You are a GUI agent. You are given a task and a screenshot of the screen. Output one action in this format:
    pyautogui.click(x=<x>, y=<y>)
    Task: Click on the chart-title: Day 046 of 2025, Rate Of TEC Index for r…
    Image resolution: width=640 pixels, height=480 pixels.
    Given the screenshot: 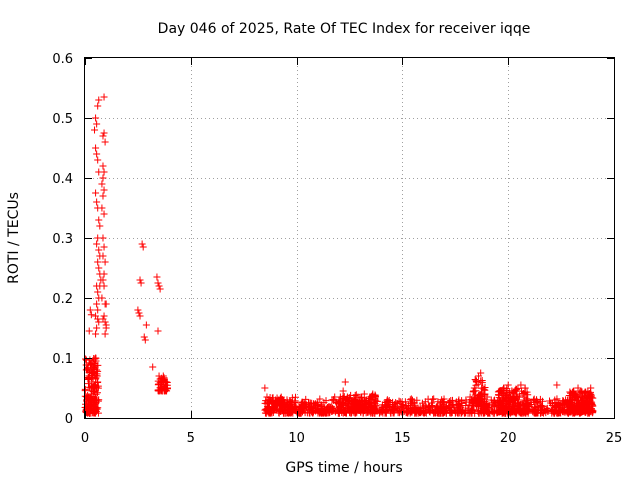 What is the action you would take?
    pyautogui.click(x=344, y=29)
    